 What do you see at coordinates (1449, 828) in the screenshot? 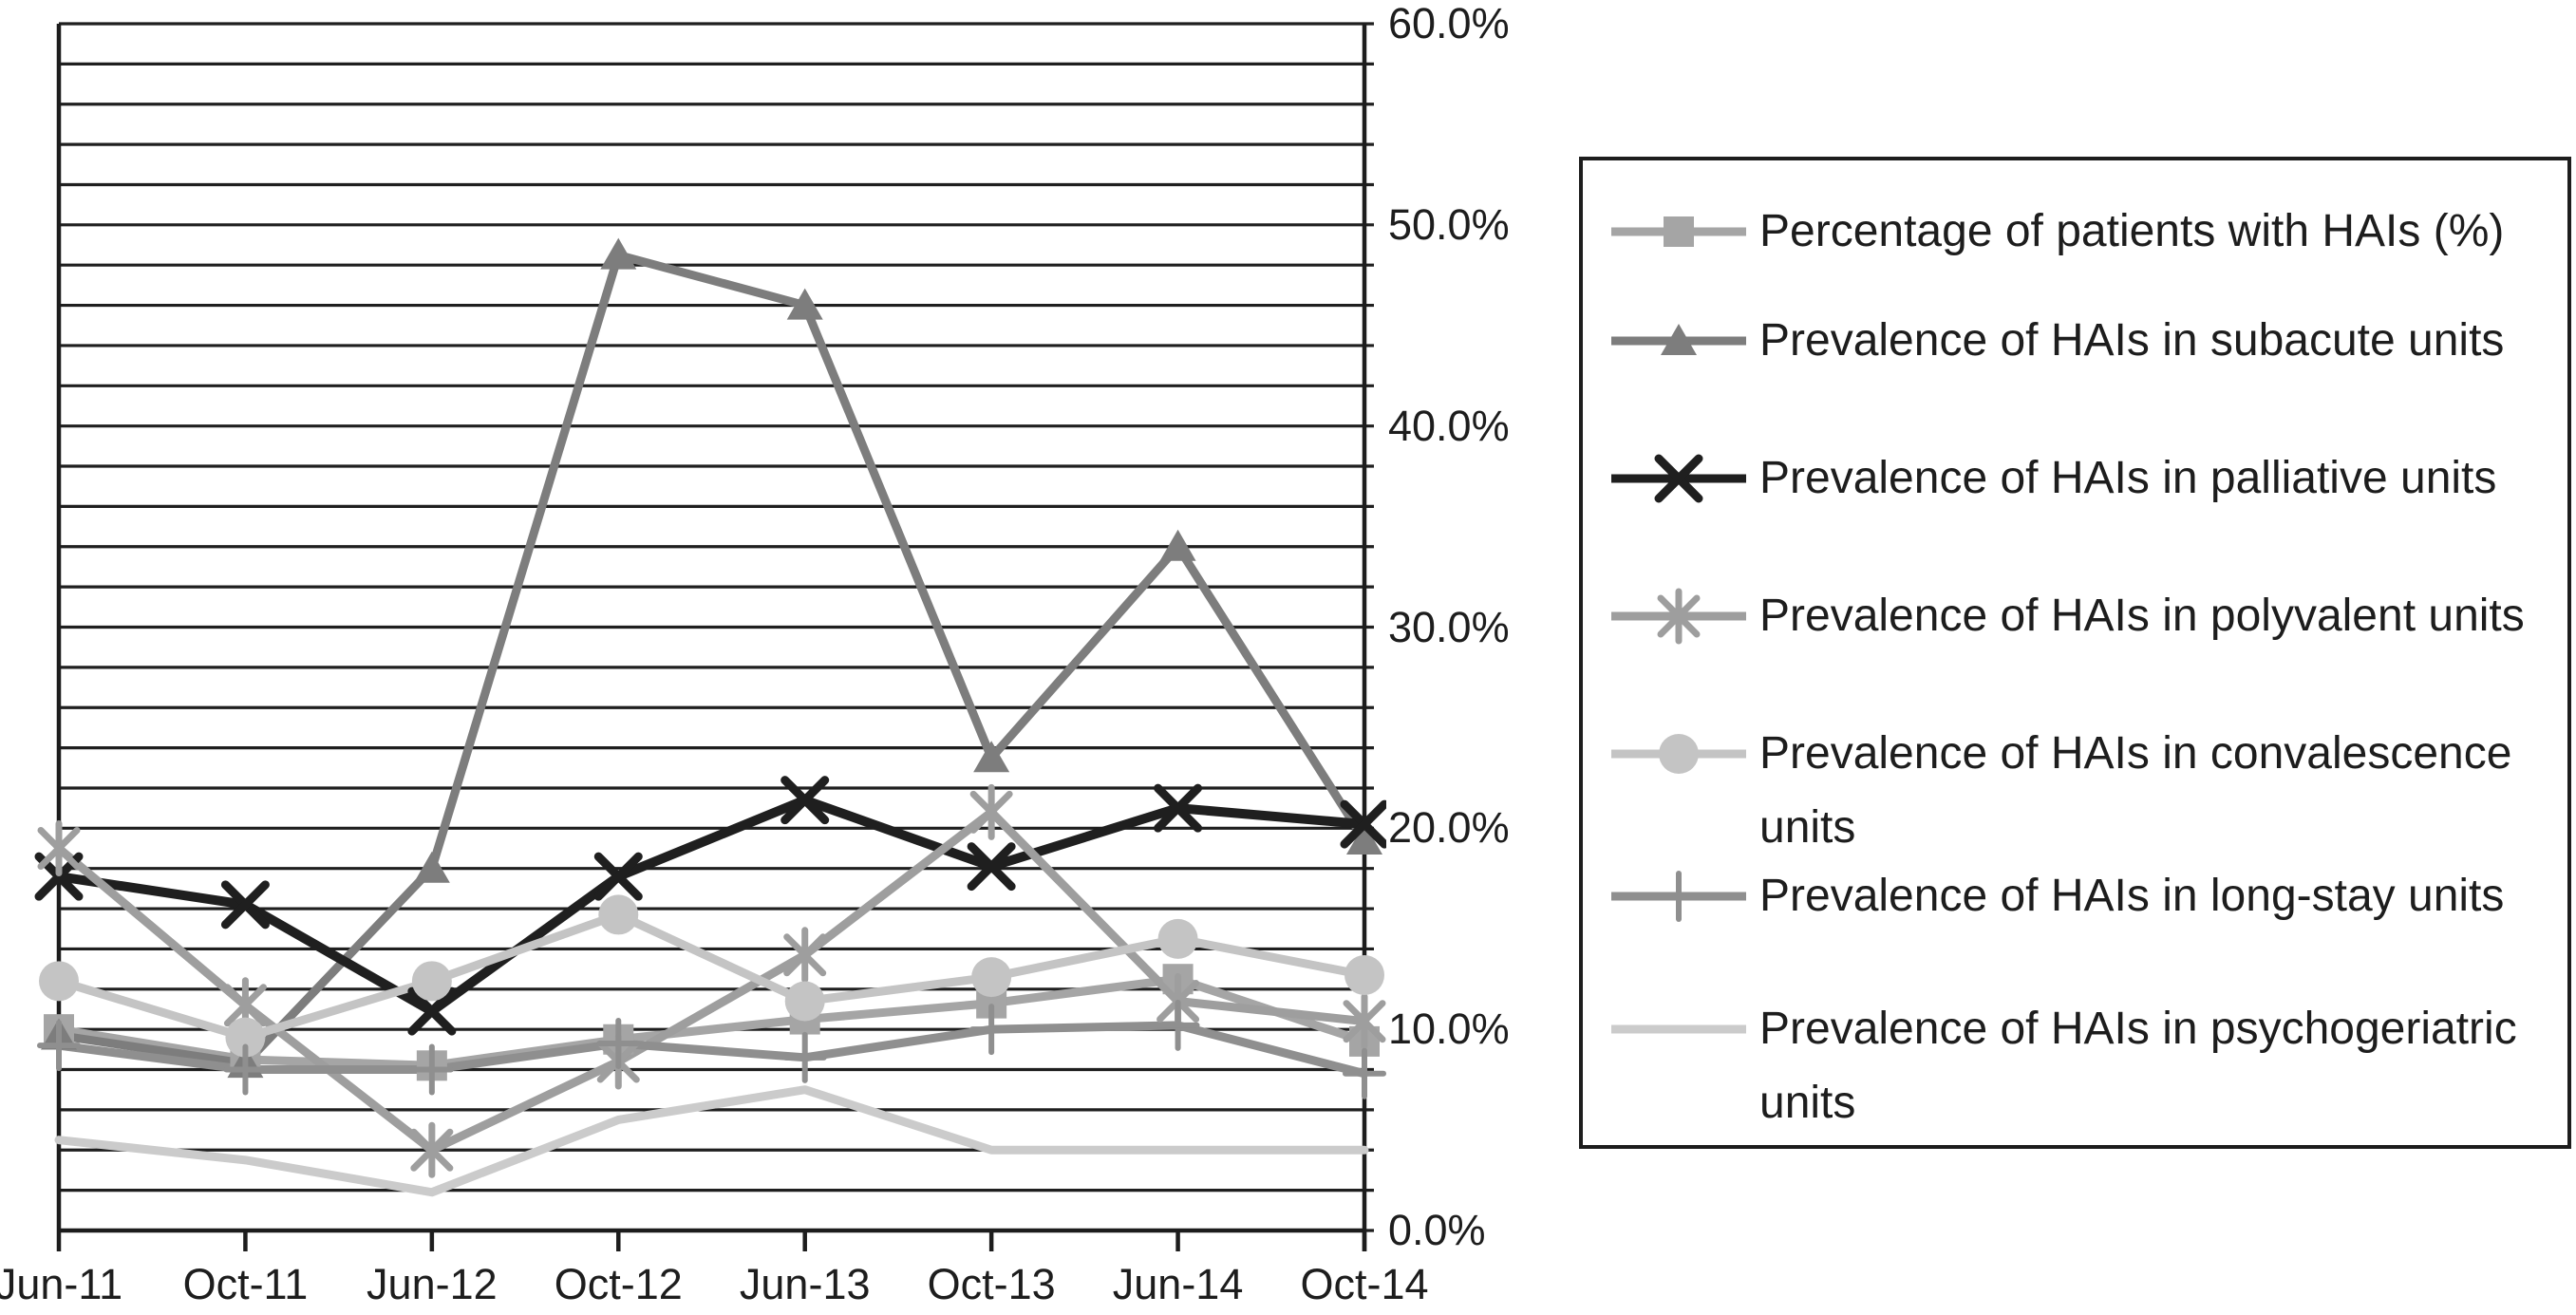
I see `y-tick-label: 20.0%` at bounding box center [1449, 828].